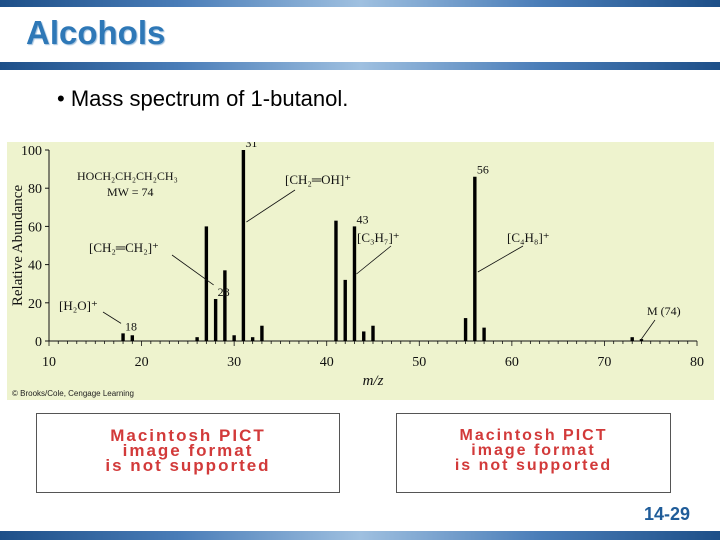 This screenshot has height=540, width=720. I want to click on peak-label: 43, so click(362, 219).